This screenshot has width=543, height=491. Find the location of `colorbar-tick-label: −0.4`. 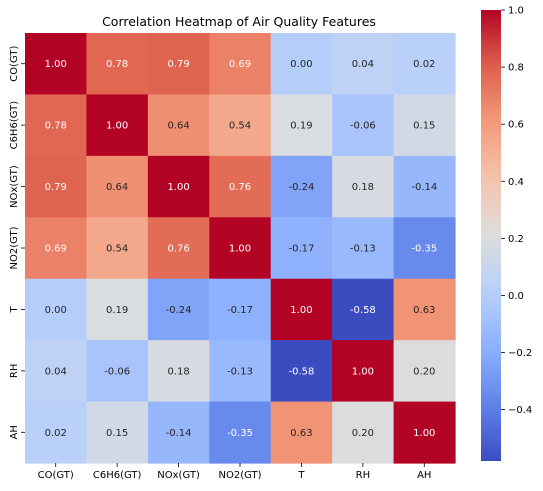

colorbar-tick-label: −0.4 is located at coordinates (520, 410).